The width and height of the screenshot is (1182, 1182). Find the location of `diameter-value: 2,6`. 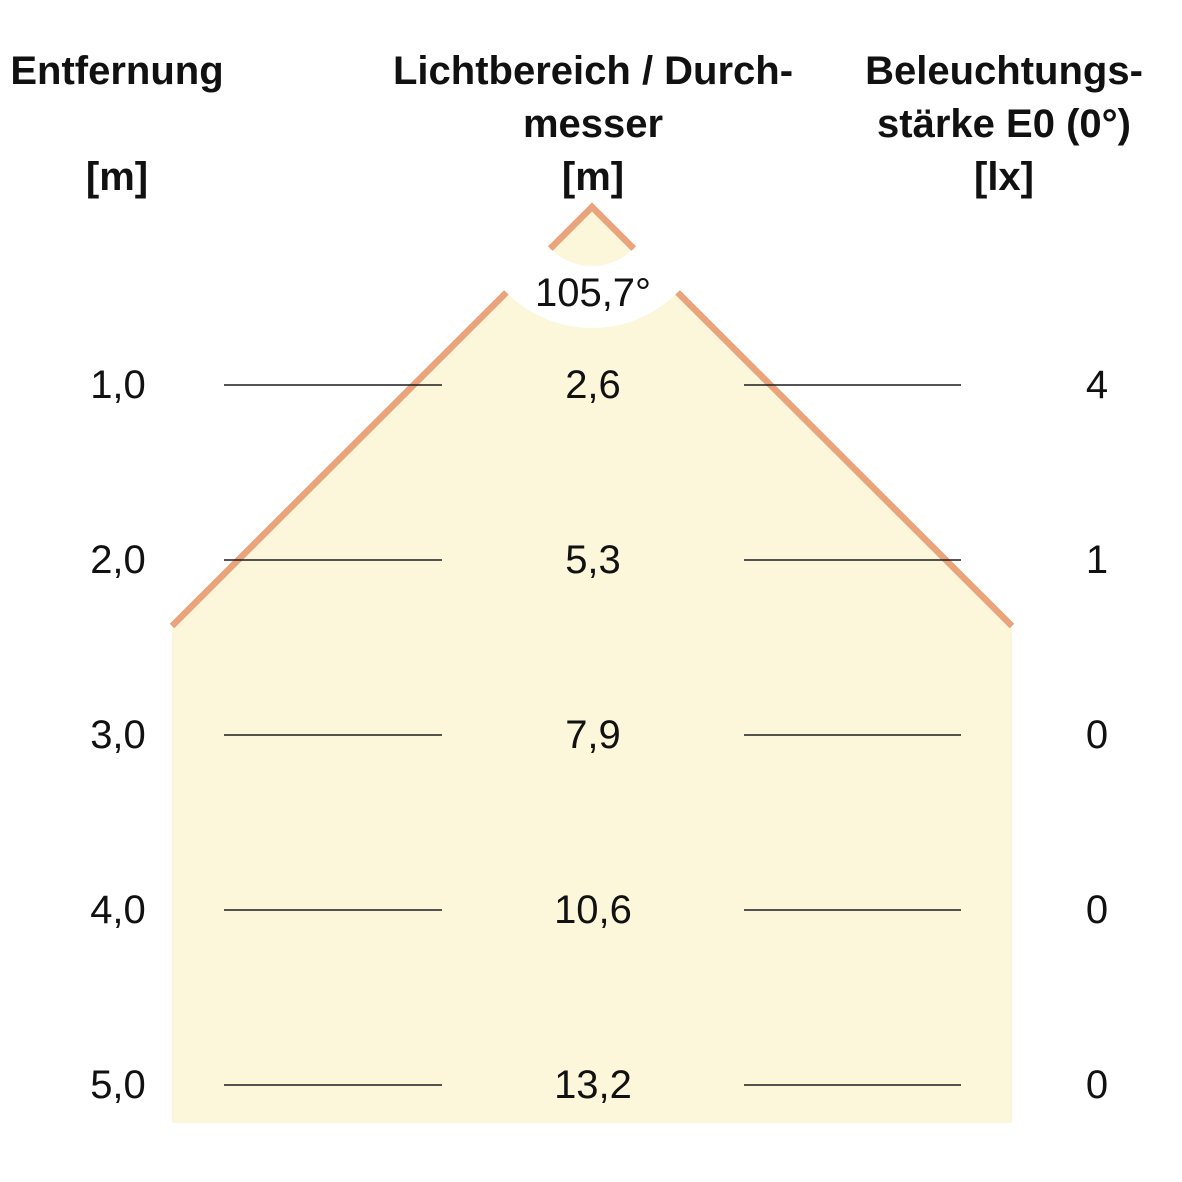

diameter-value: 2,6 is located at coordinates (593, 385).